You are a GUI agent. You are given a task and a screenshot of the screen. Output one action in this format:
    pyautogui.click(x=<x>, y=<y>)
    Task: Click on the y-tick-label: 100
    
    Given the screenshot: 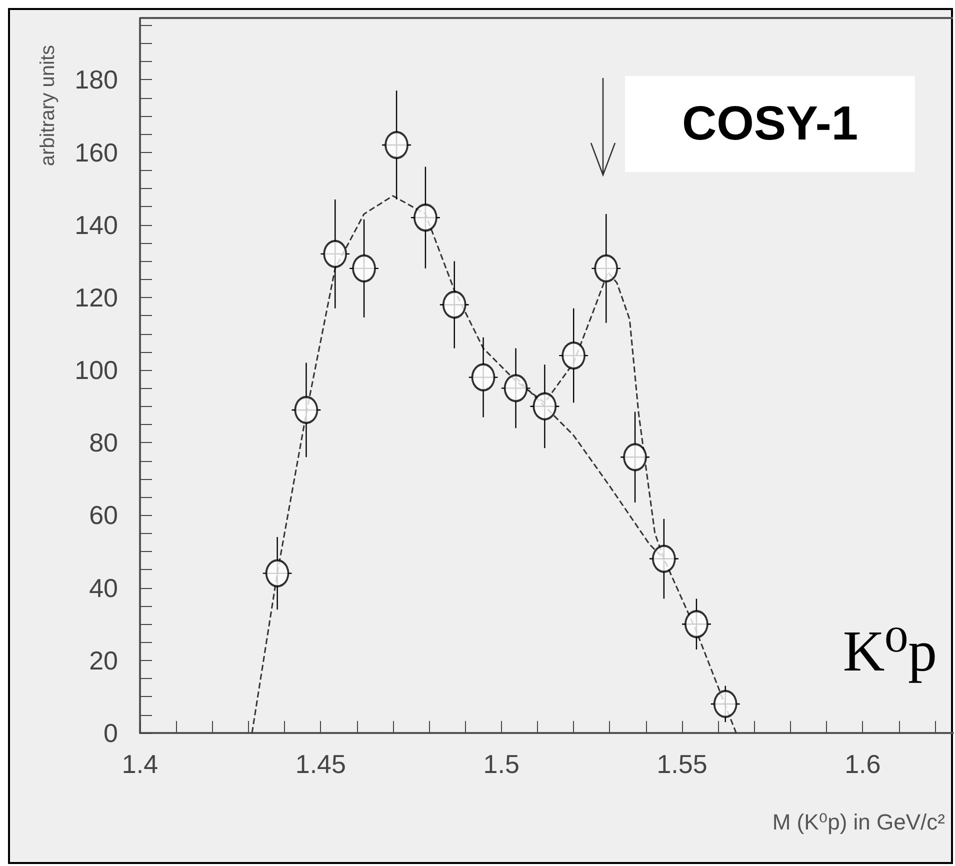 What is the action you would take?
    pyautogui.click(x=96, y=370)
    